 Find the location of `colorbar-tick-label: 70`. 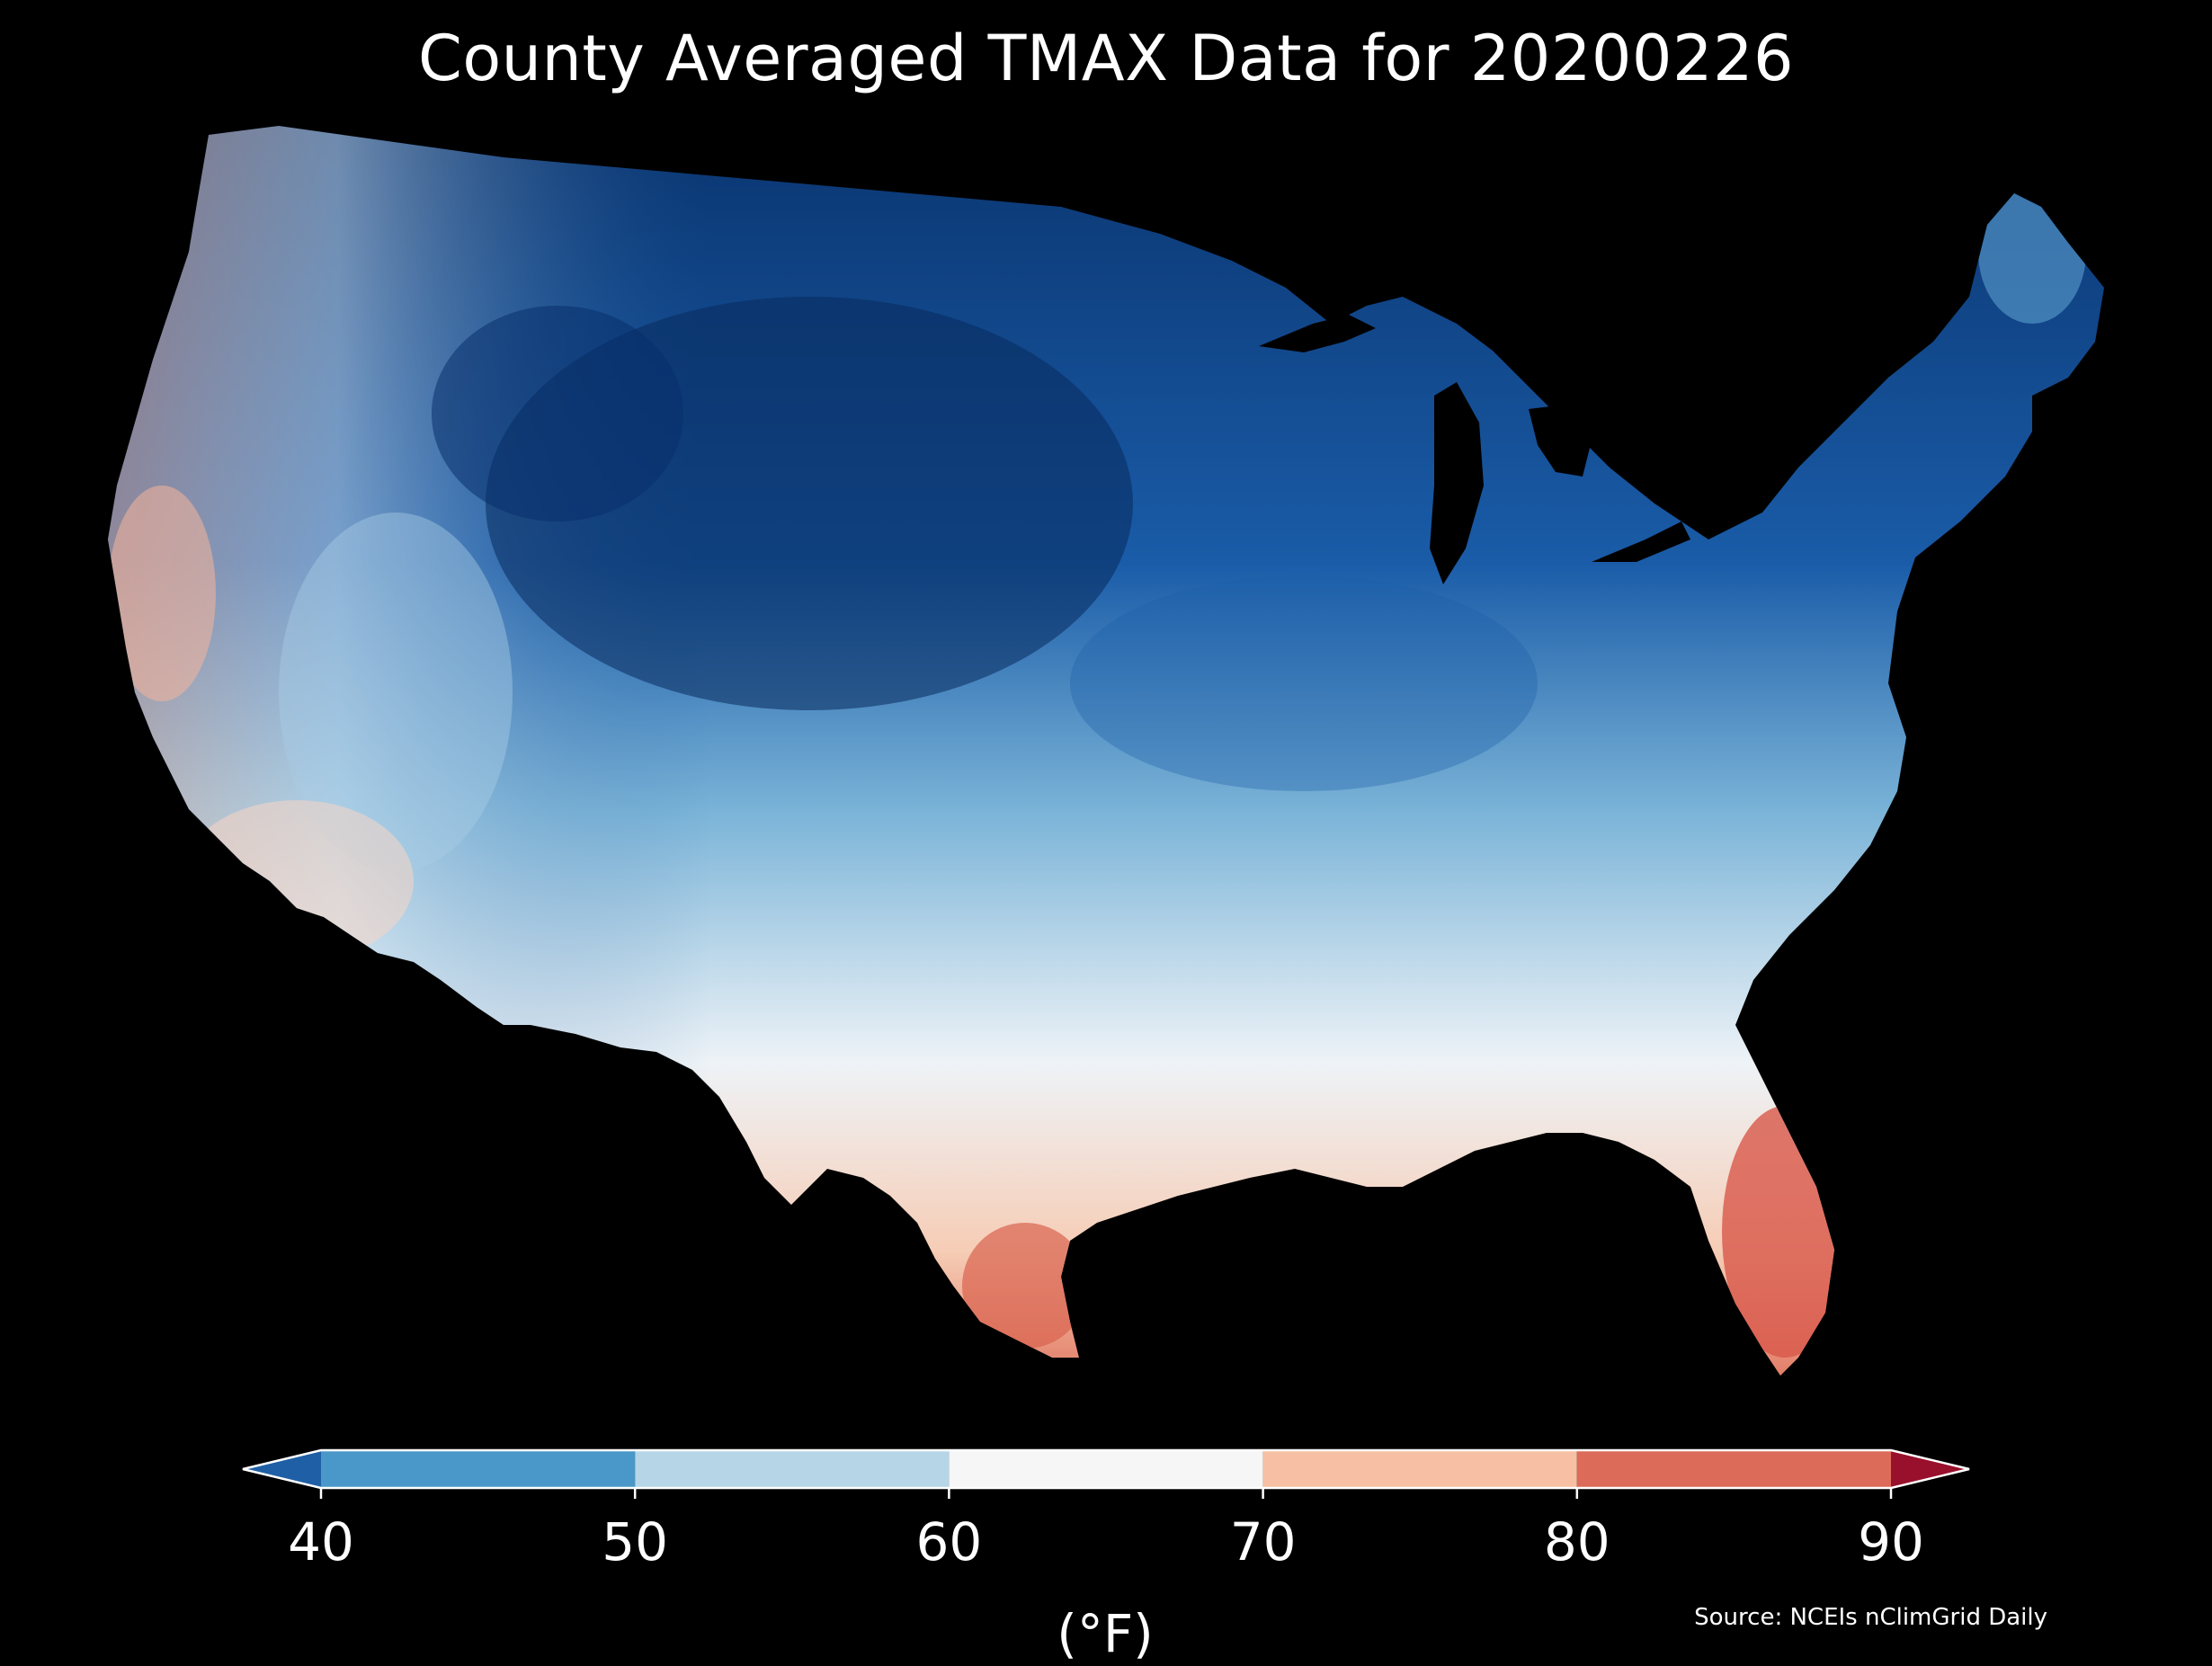

colorbar-tick-label: 70 is located at coordinates (1263, 1542).